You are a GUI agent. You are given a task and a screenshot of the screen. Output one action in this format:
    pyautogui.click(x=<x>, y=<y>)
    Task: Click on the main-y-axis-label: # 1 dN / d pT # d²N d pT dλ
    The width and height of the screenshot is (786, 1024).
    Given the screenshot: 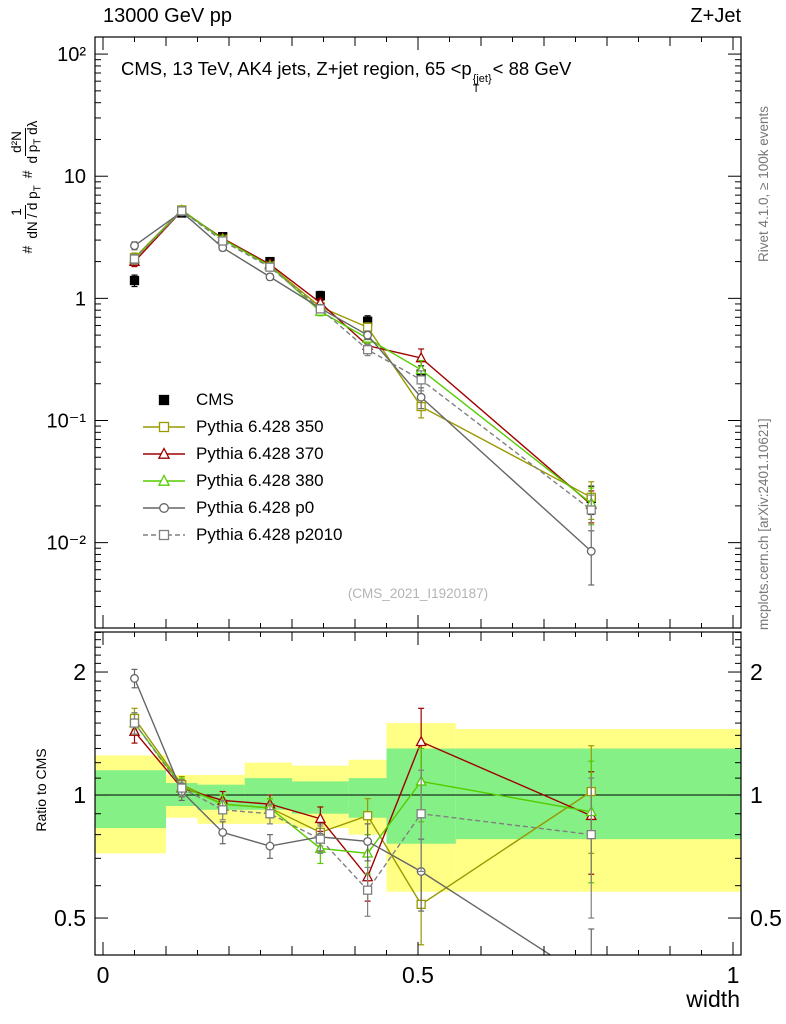 What is the action you would take?
    pyautogui.click(x=26, y=187)
    